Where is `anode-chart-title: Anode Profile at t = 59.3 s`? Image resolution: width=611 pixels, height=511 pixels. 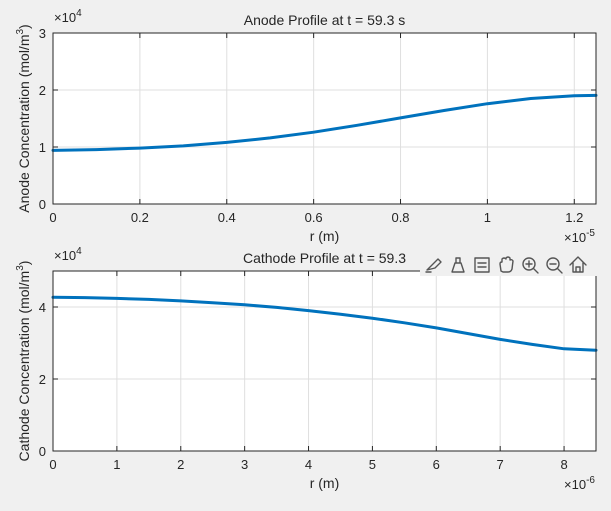 anode-chart-title: Anode Profile at t = 59.3 s is located at coordinates (325, 20).